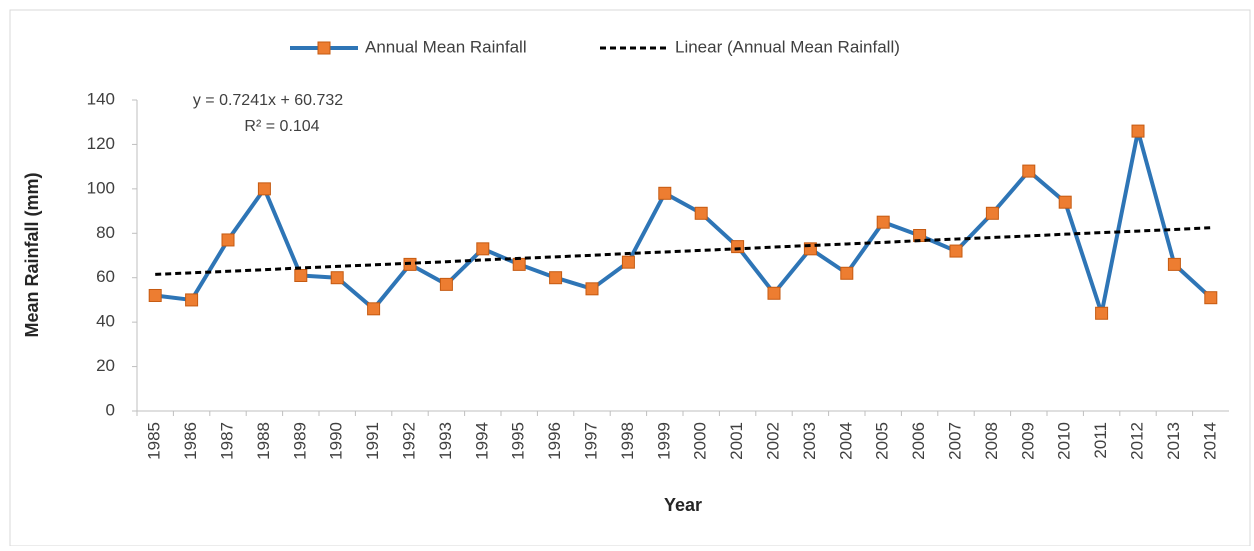 The width and height of the screenshot is (1254, 551). Describe the element at coordinates (700, 441) in the screenshot. I see `x-tick-label: 2000` at that location.